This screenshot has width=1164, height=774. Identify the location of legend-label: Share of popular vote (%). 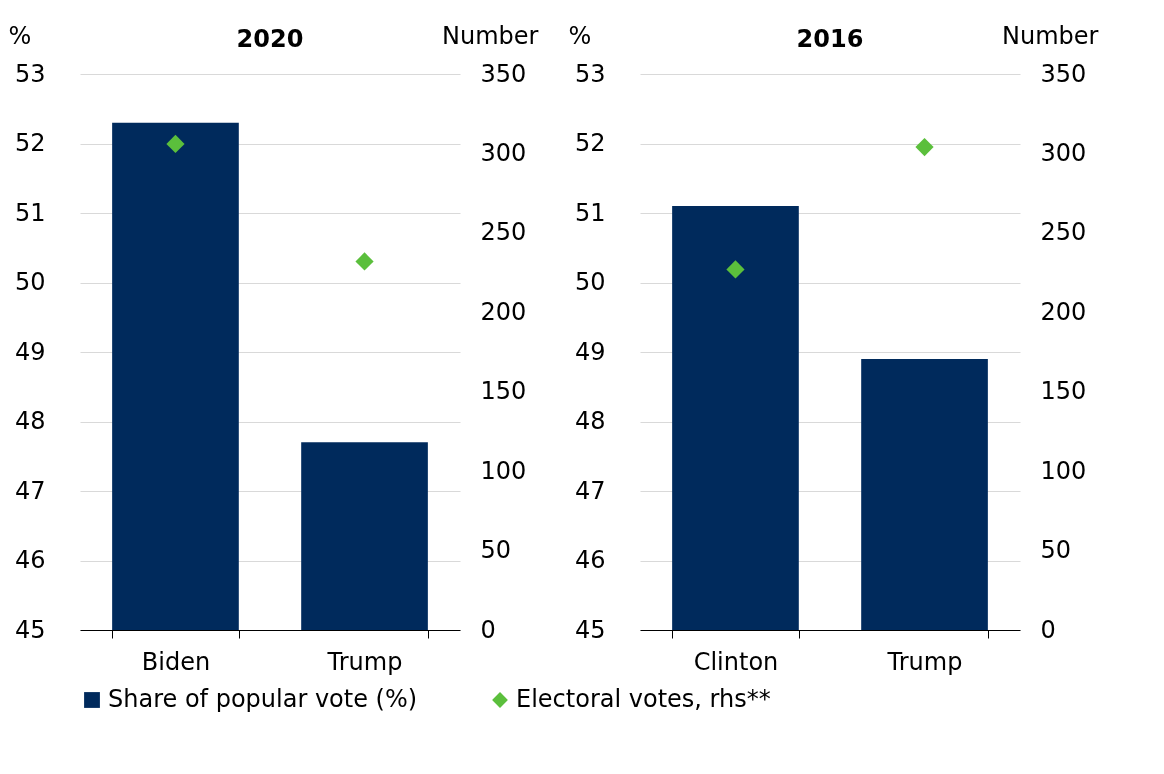
(263, 699).